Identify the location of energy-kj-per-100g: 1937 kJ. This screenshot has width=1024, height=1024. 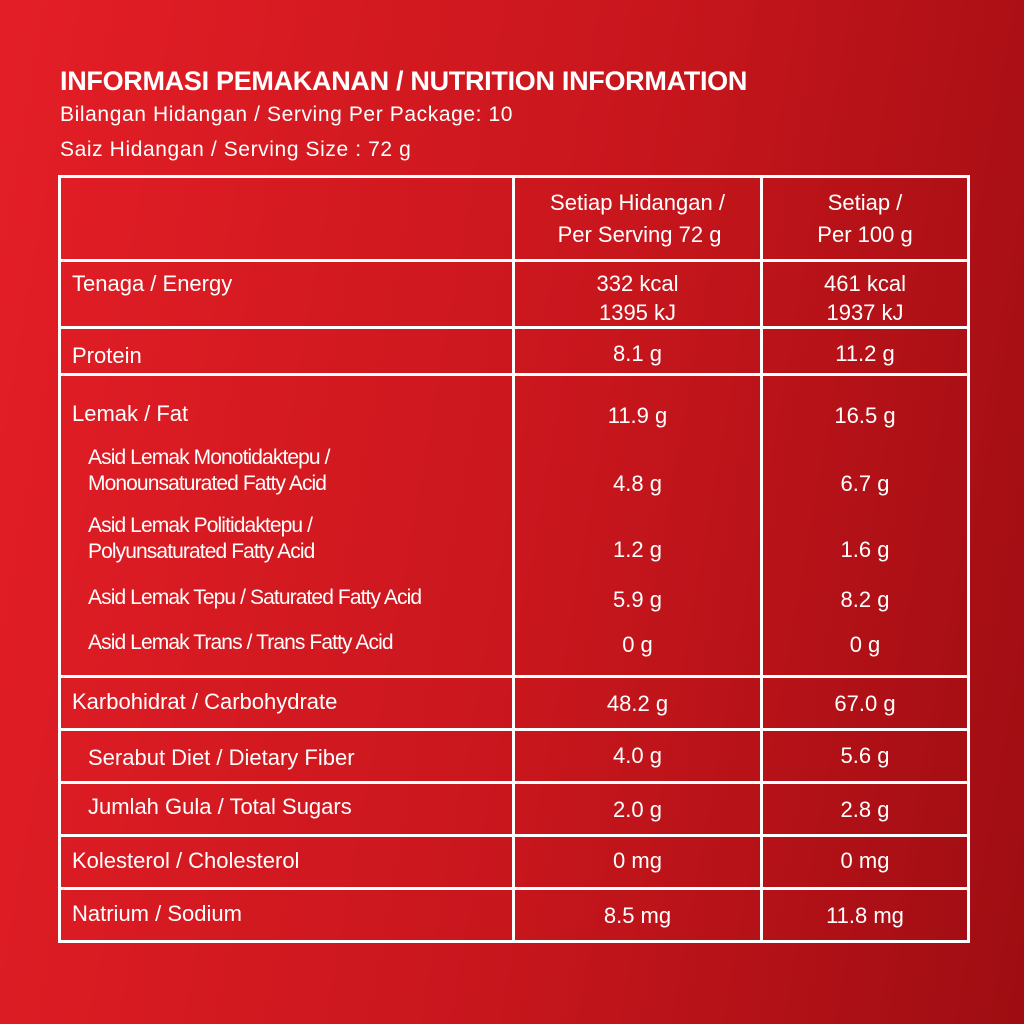
(865, 312).